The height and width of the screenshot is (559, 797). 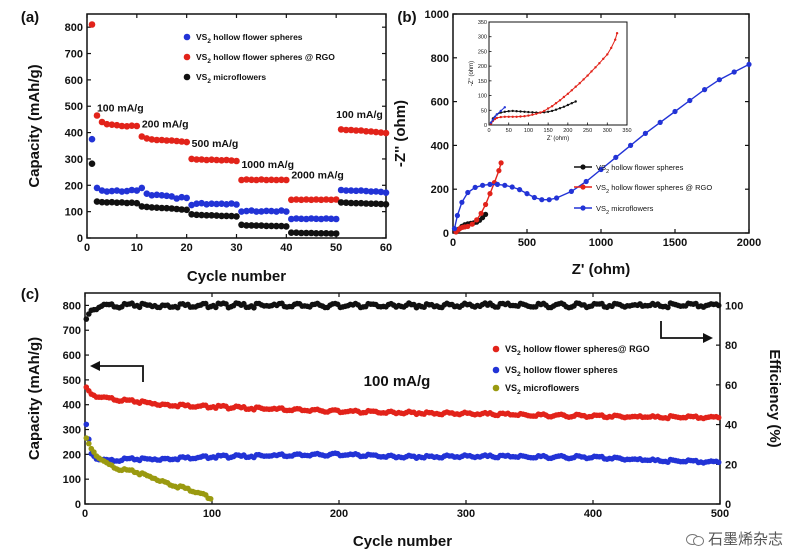 I want to click on x-tick-label: 2000, so click(x=749, y=243).